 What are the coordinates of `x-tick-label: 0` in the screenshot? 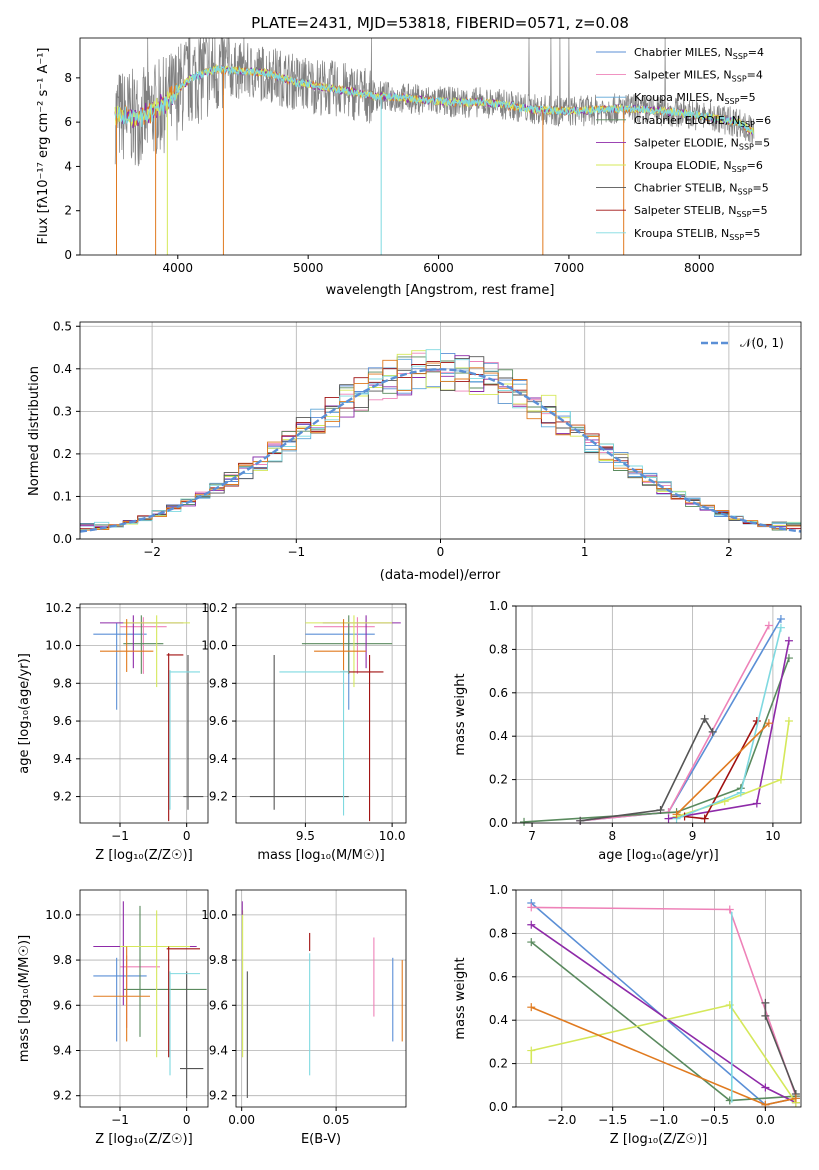 It's located at (187, 836).